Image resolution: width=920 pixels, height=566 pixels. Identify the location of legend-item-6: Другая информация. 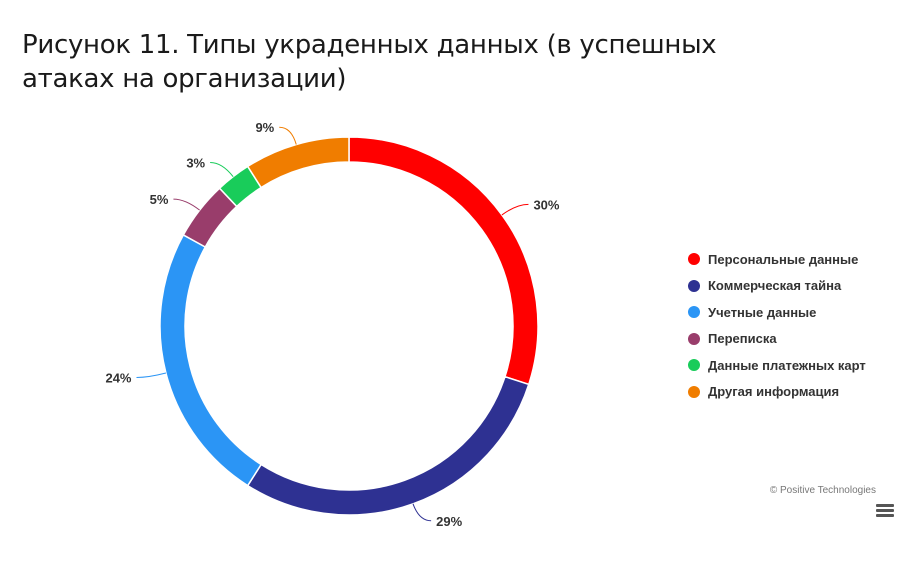
(777, 392).